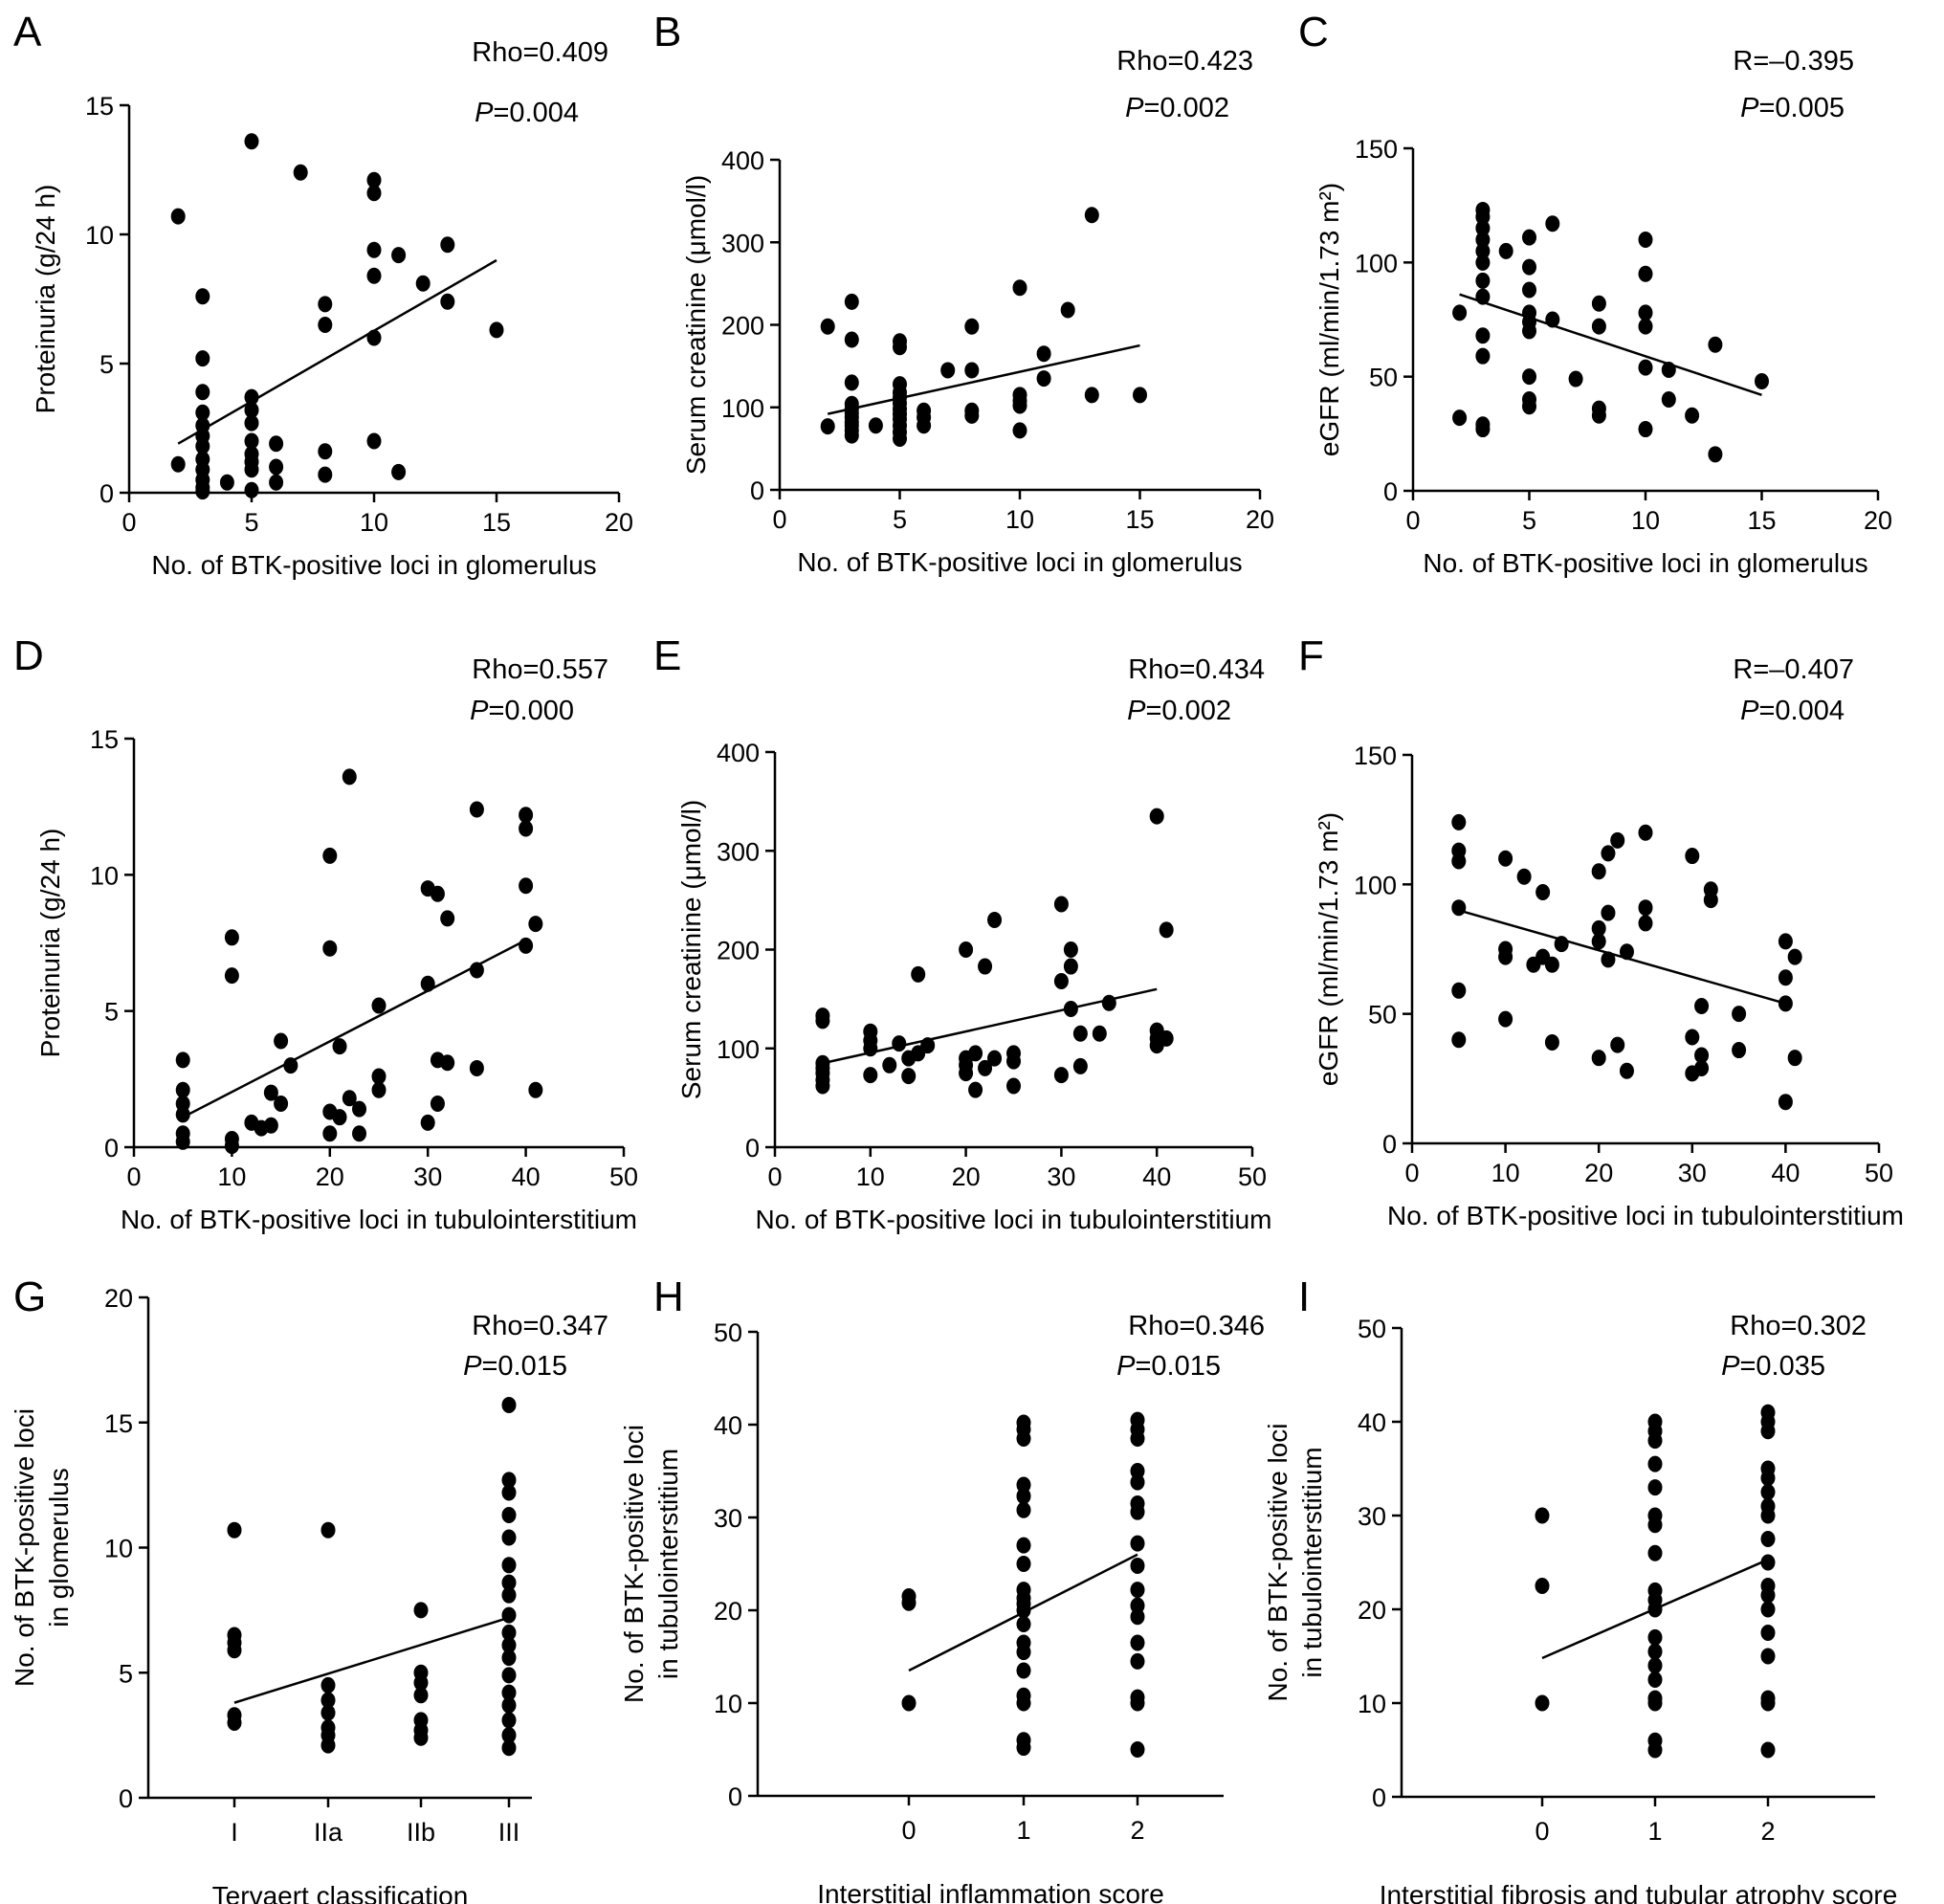 Image resolution: width=1944 pixels, height=1904 pixels. Describe the element at coordinates (1645, 563) in the screenshot. I see `x-axis-label: No. of BTK-positive loci in glomerulus` at that location.